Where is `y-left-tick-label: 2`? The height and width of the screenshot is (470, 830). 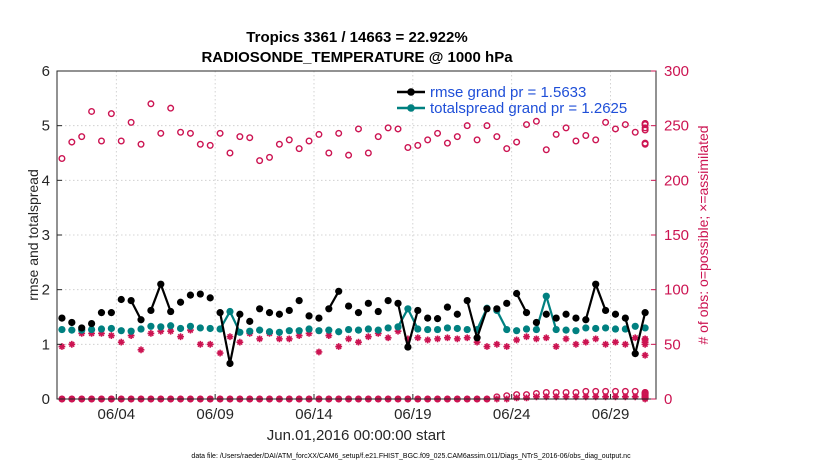
y-left-tick-label: 2 is located at coordinates (46, 290).